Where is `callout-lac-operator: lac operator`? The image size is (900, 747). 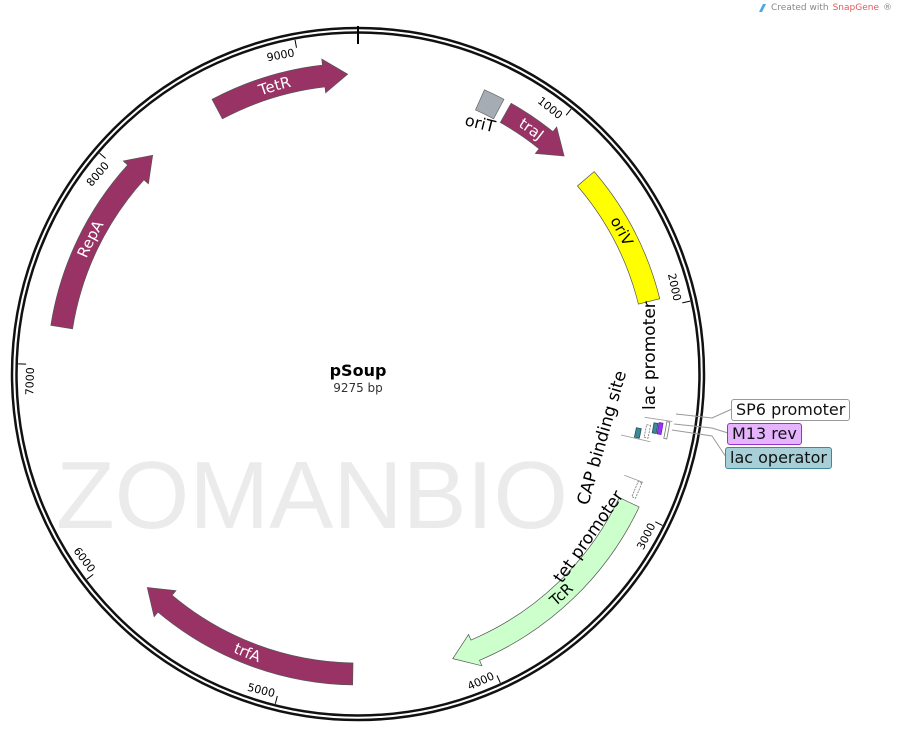 callout-lac-operator: lac operator is located at coordinates (778, 458).